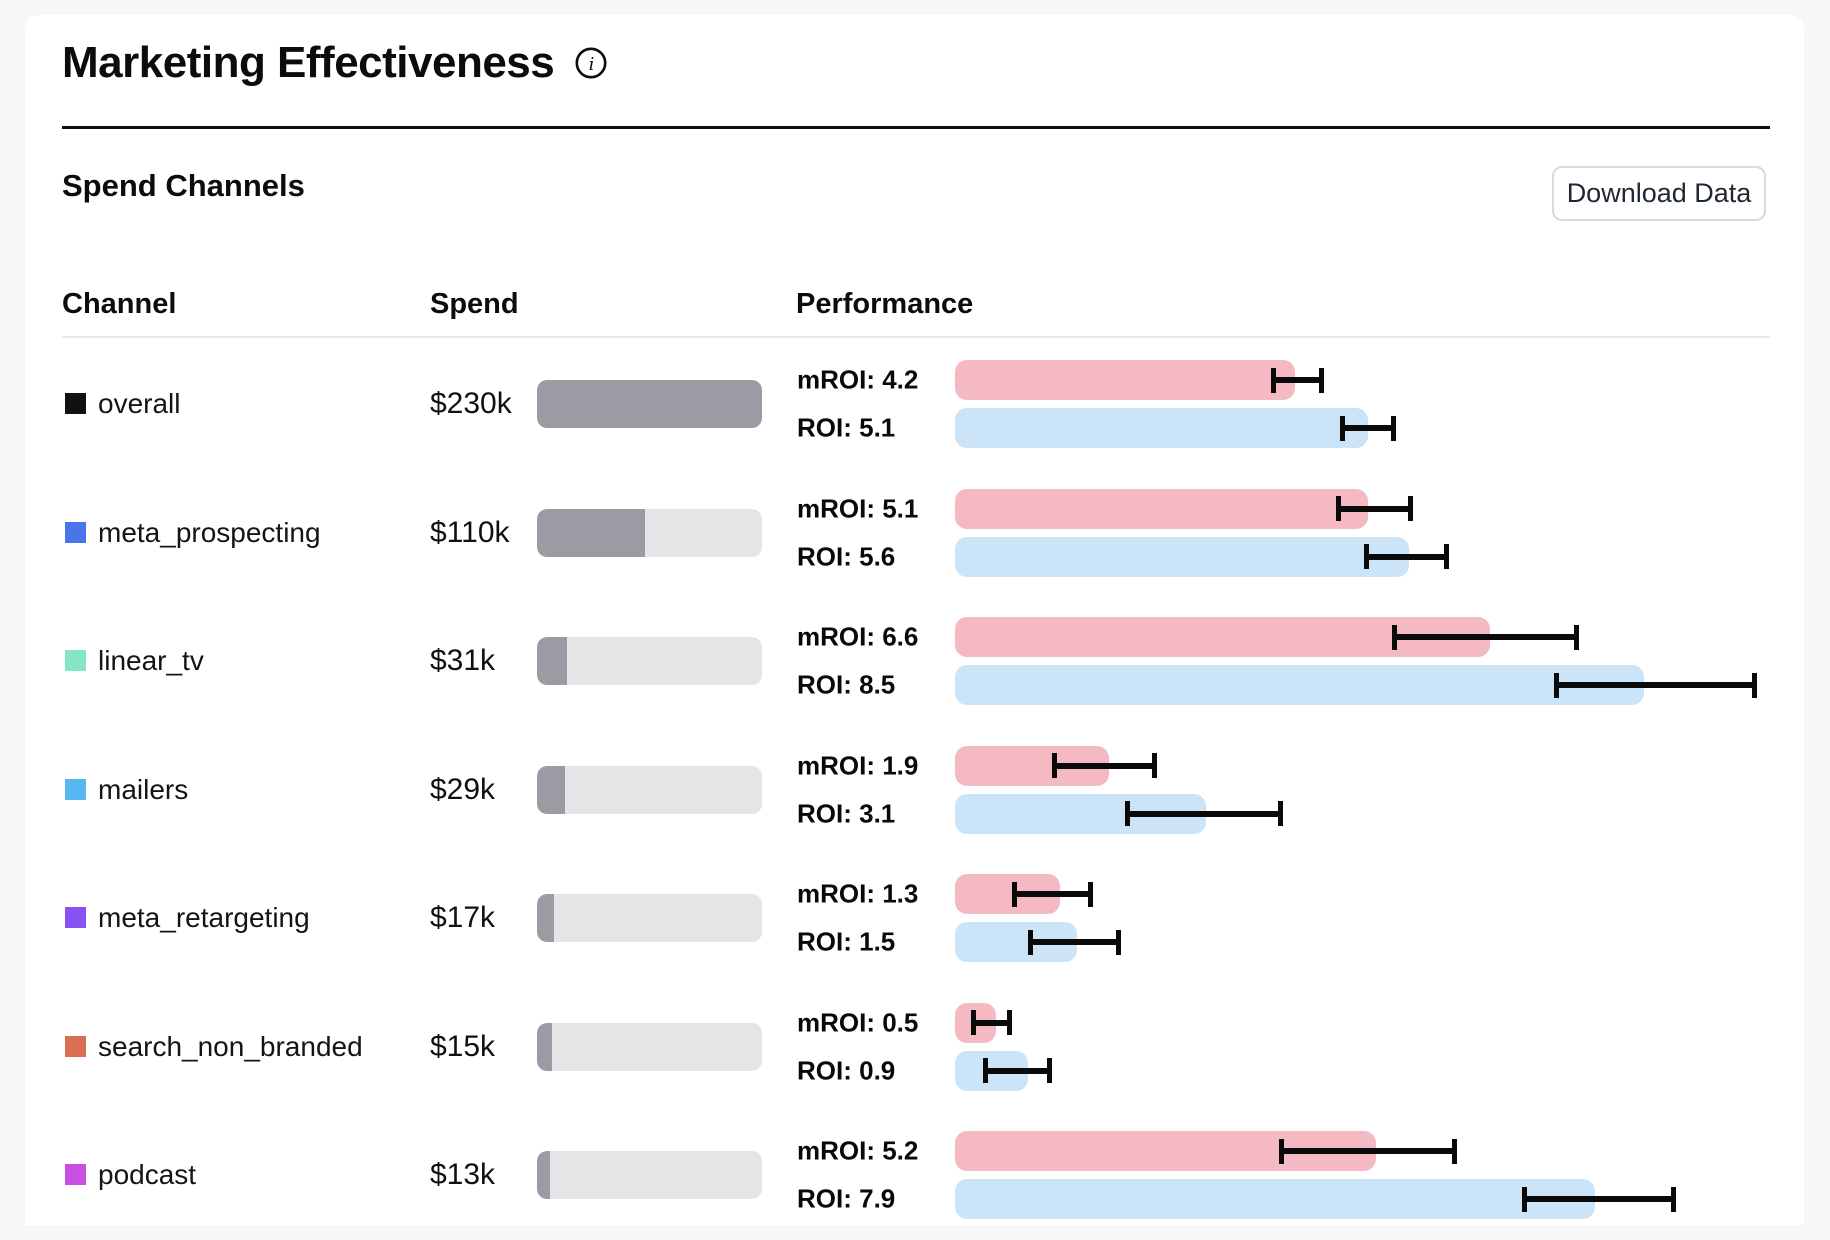 This screenshot has height=1240, width=1830. What do you see at coordinates (463, 1046) in the screenshot?
I see `spend-value: $15k` at bounding box center [463, 1046].